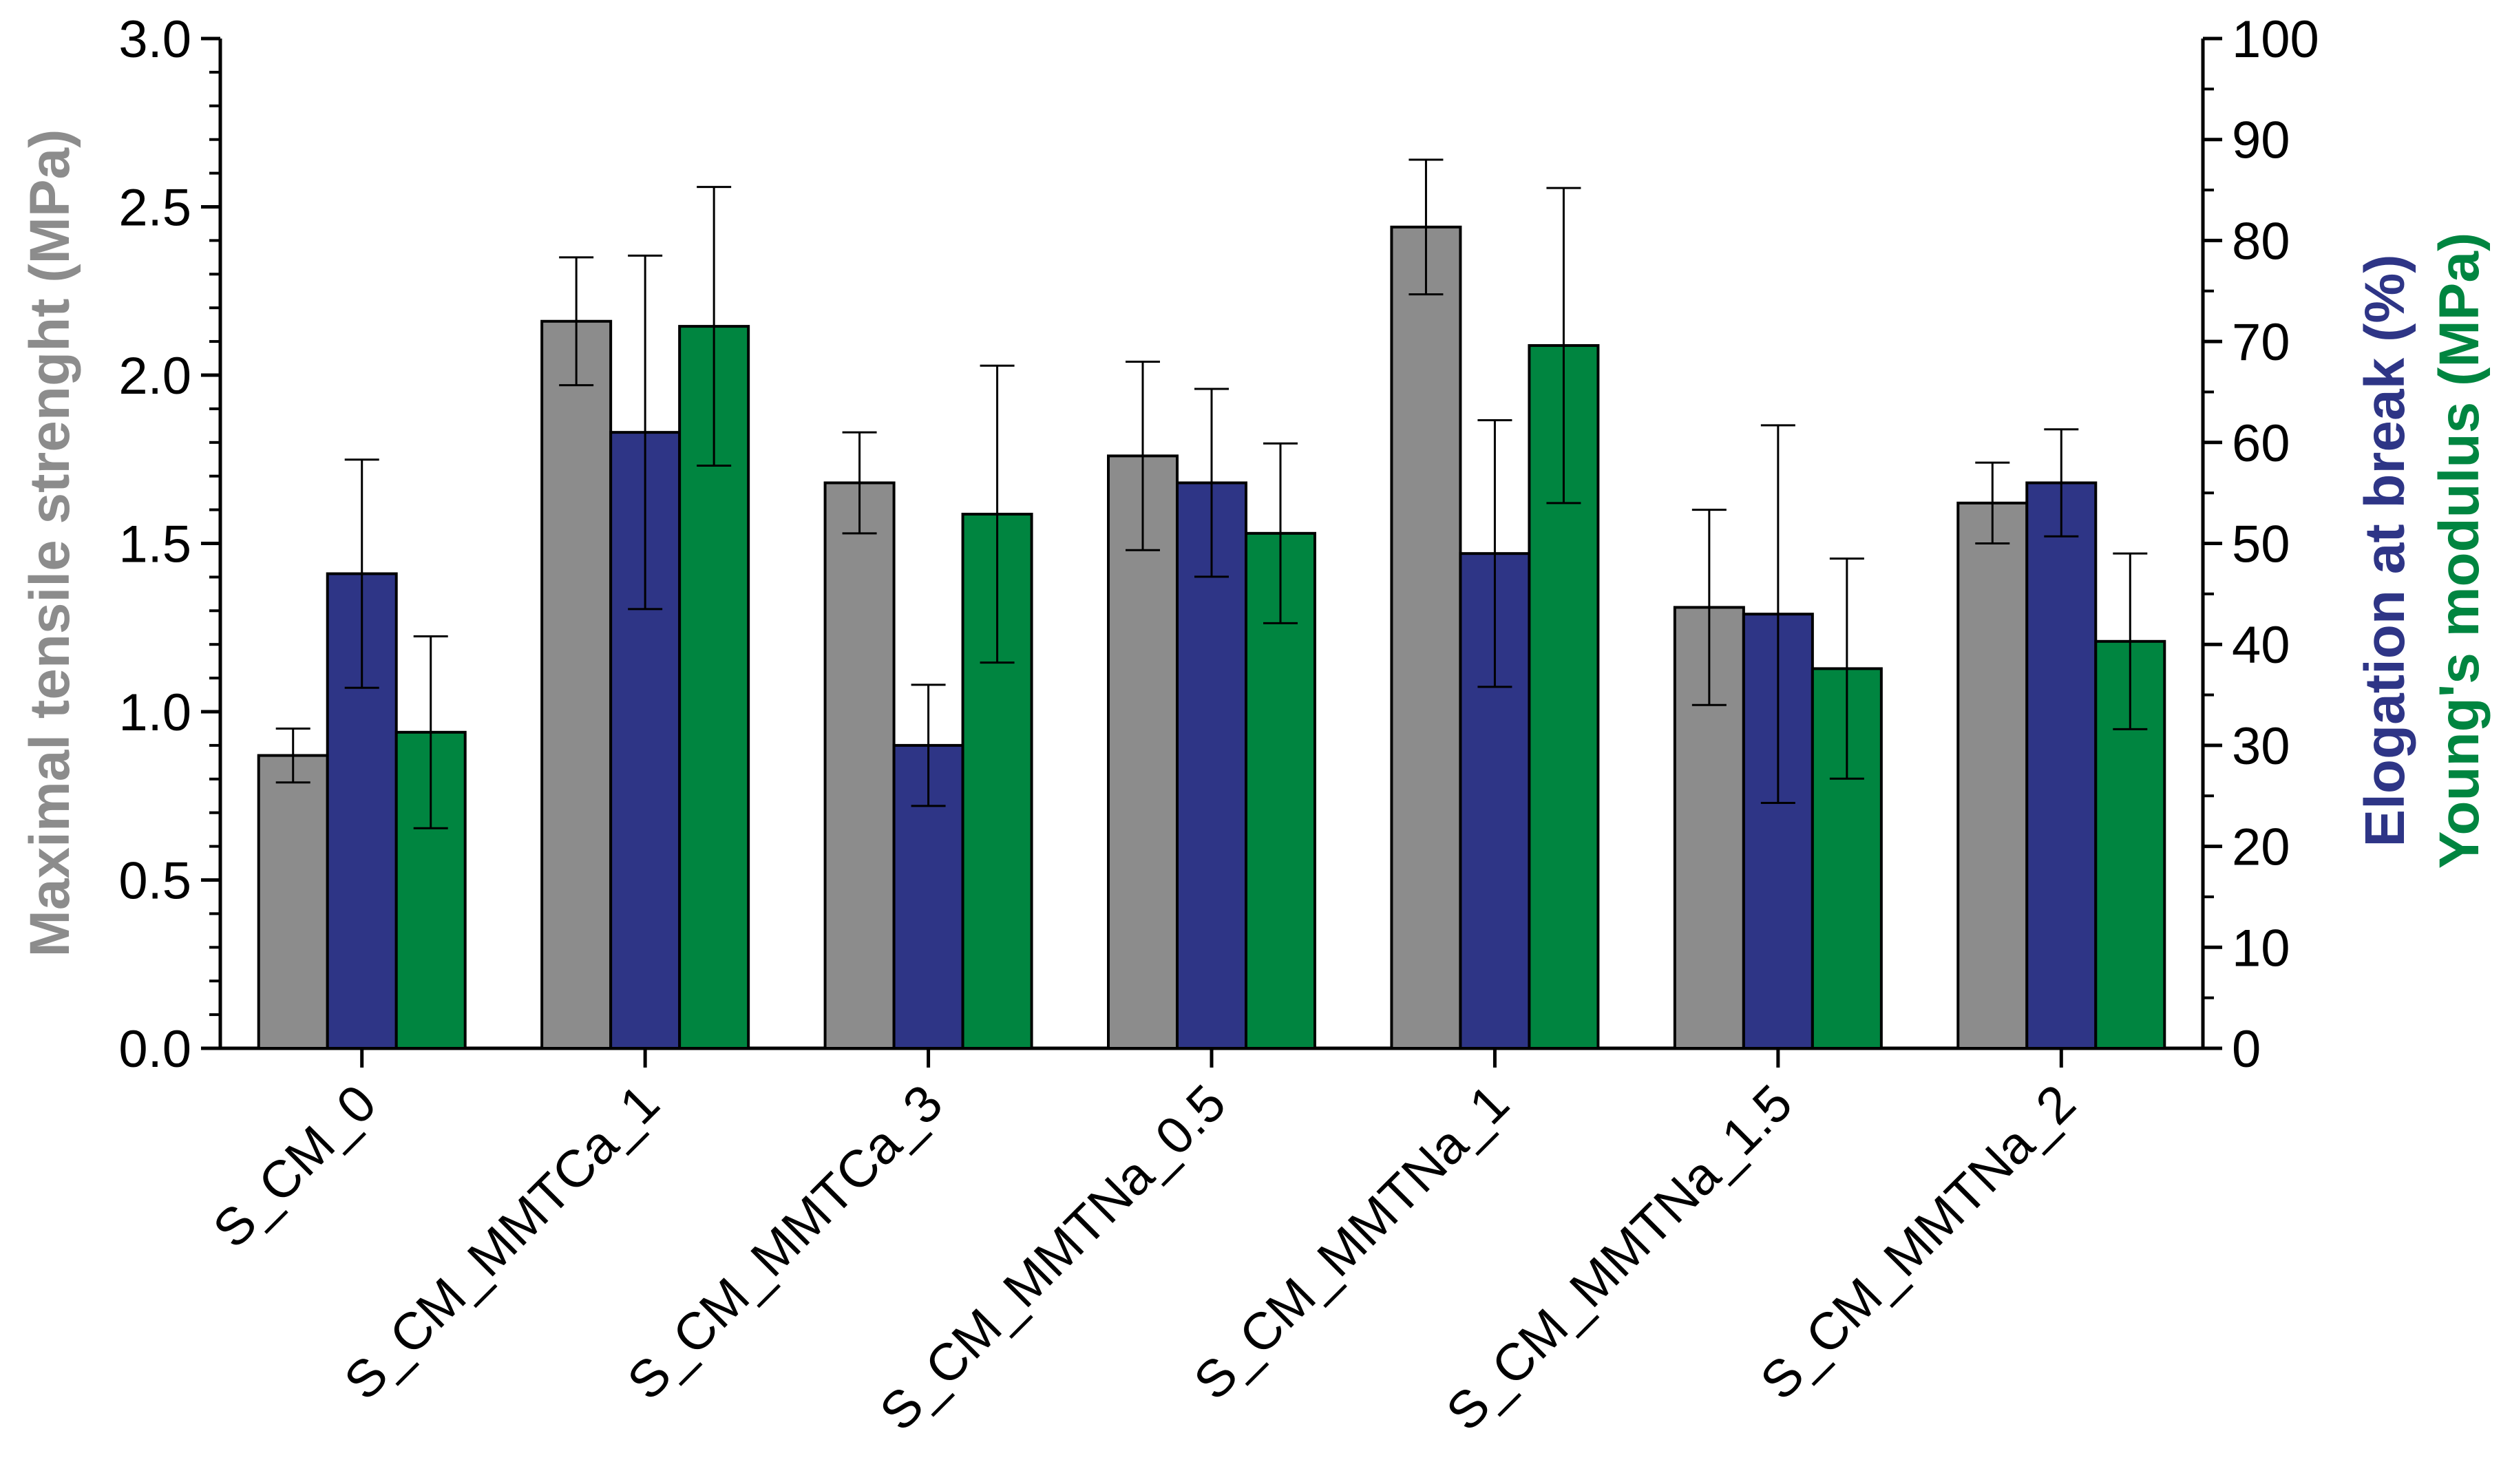 This screenshot has height=1484, width=2501. Describe the element at coordinates (2261, 645) in the screenshot. I see `right-tick-label: 40` at that location.